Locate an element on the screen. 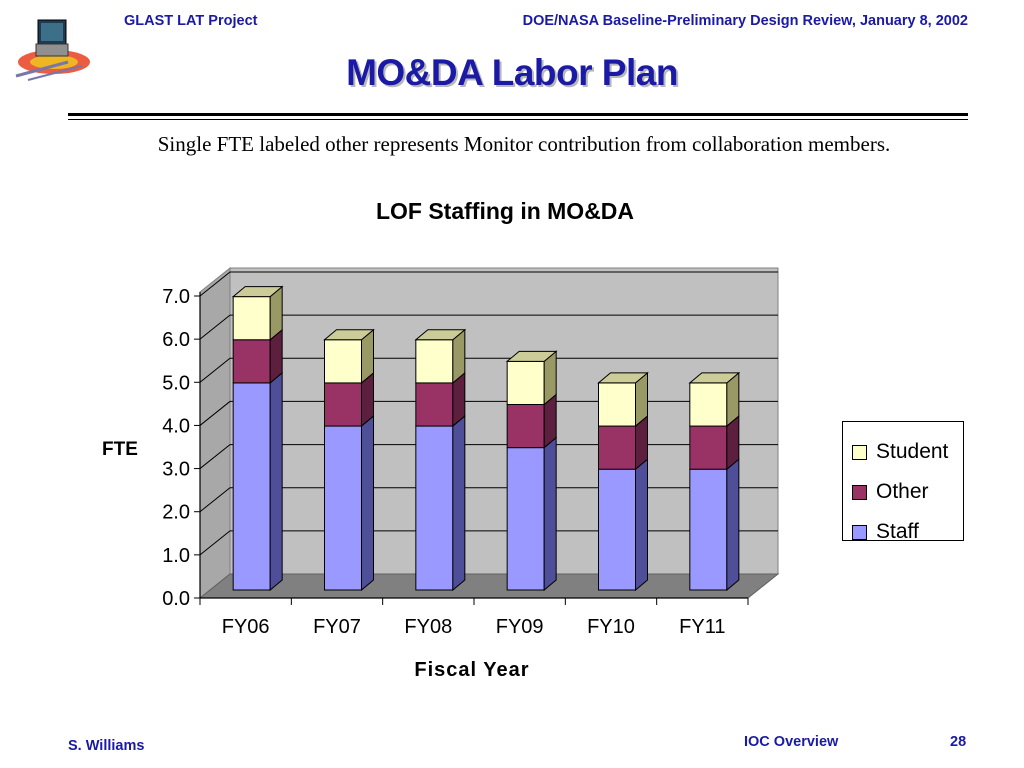 The width and height of the screenshot is (1024, 768). x-tick-label: FY11 is located at coordinates (702, 627).